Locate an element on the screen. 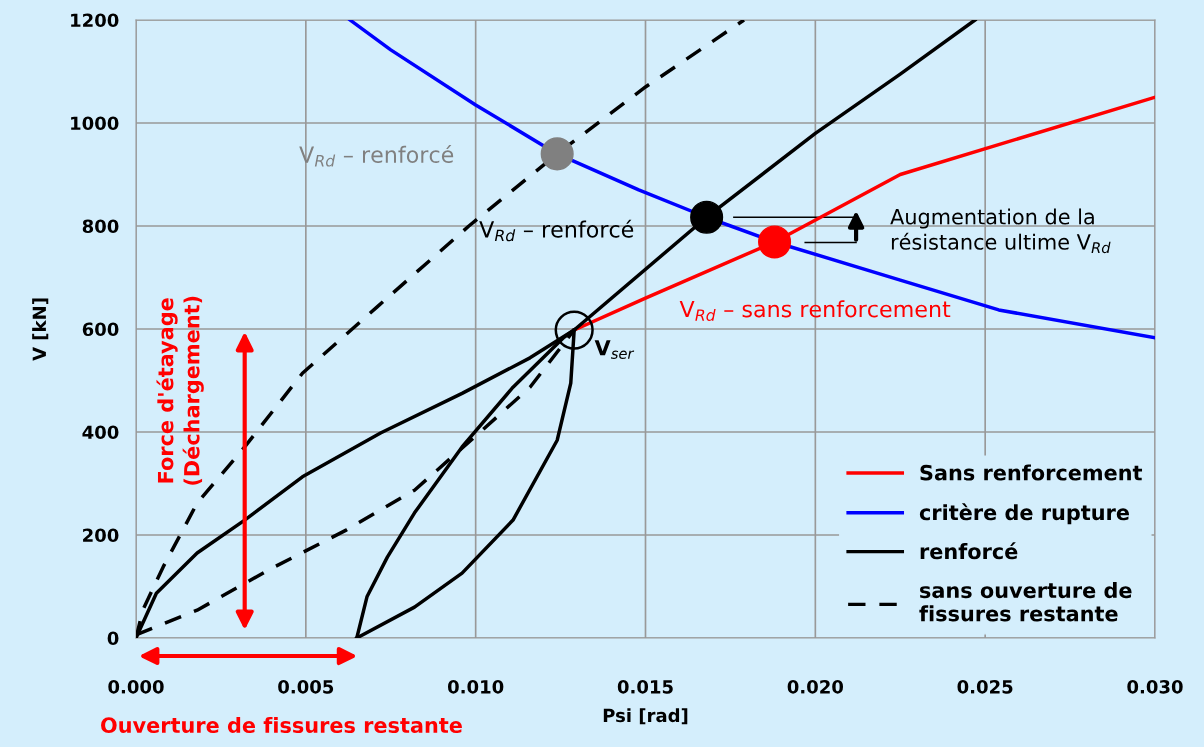 Image resolution: width=1204 pixels, height=747 pixels. y-tick-label: 200 is located at coordinates (101, 535).